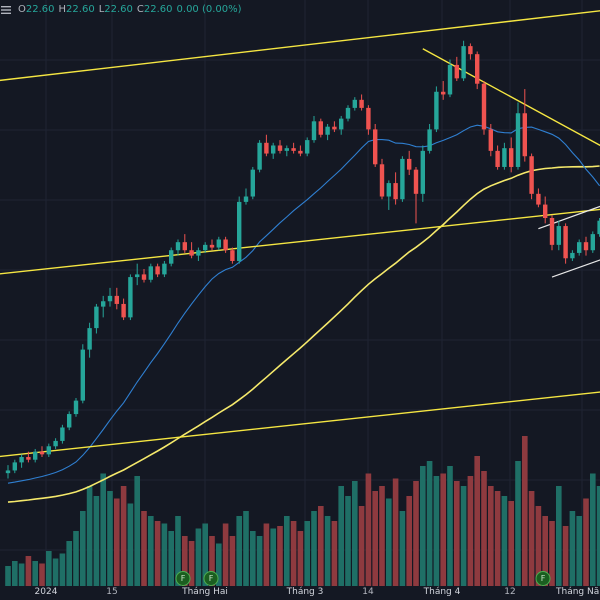 The width and height of the screenshot is (600, 600). I want to click on ohlc-legend: O22.60 H22.60 L22.60 C22.60 0.00 (0.00%), so click(121, 10).